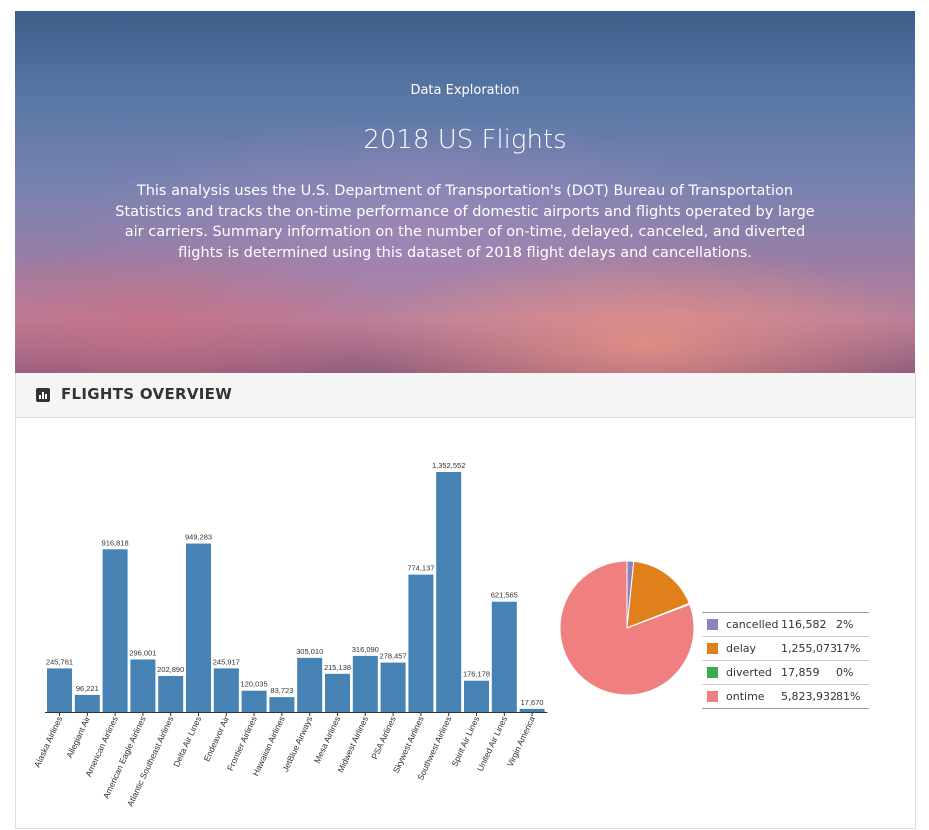 The width and height of the screenshot is (929, 830). What do you see at coordinates (800, 672) in the screenshot?
I see `legend-count: 17,859` at bounding box center [800, 672].